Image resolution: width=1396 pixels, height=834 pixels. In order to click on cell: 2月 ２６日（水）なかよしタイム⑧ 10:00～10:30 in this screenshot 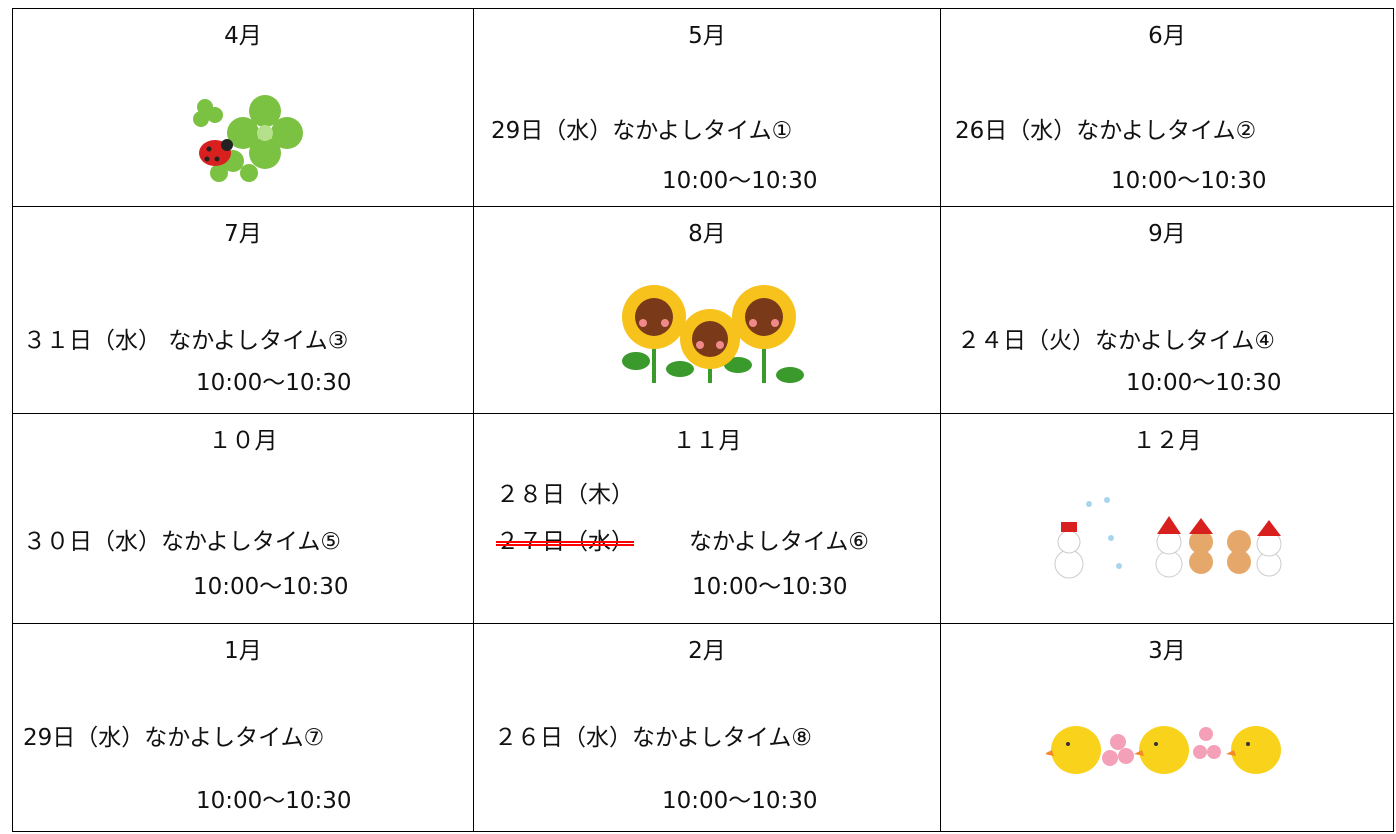, I will do `click(707, 728)`.